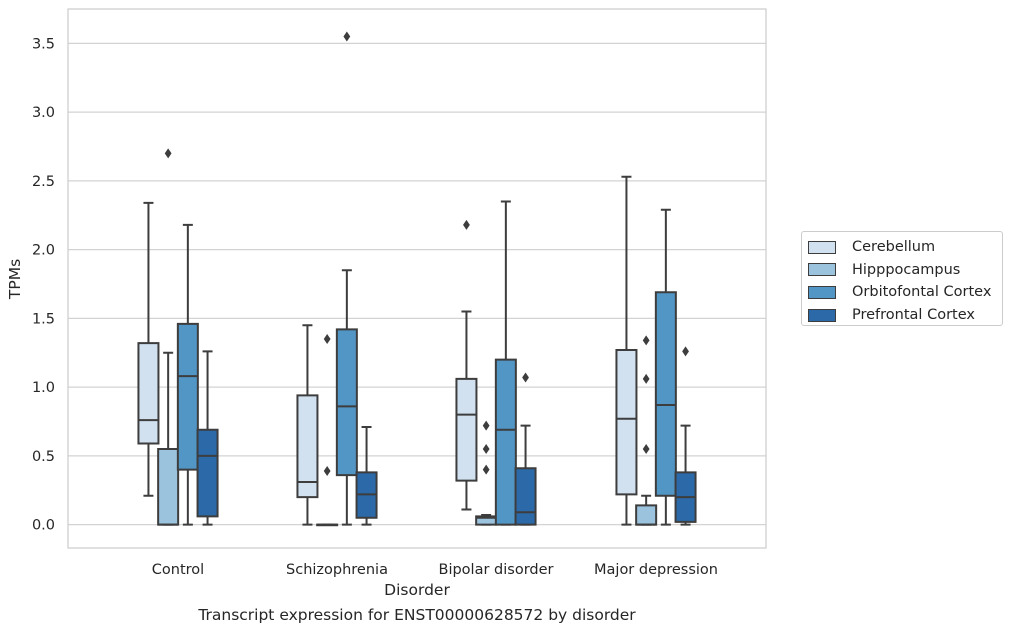 This screenshot has height=634, width=1014. Describe the element at coordinates (656, 570) in the screenshot. I see `x-tick-label: Major depression` at that location.